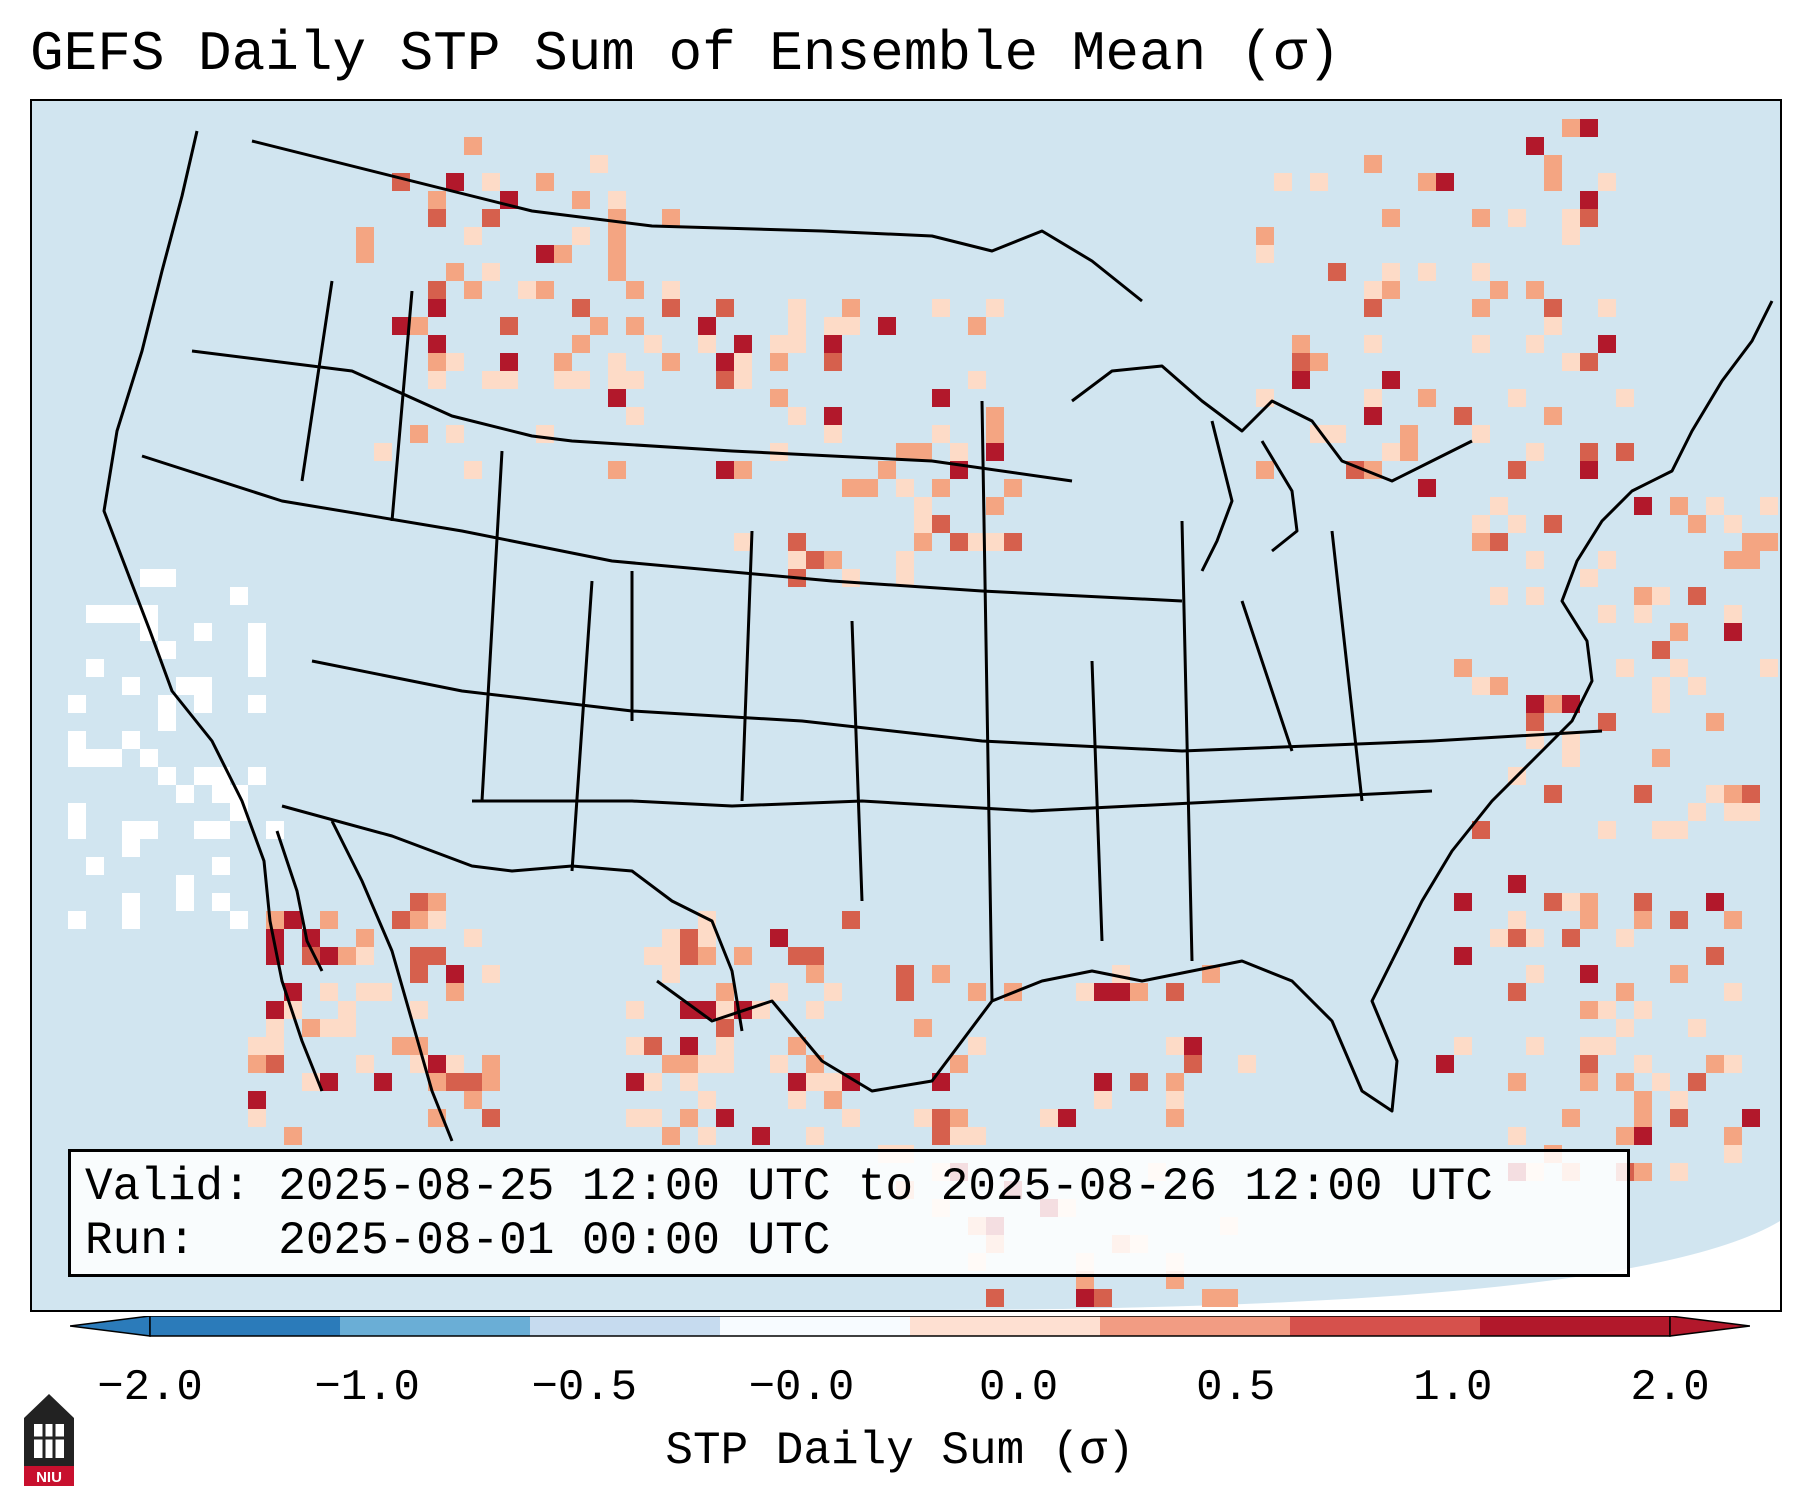  Describe the element at coordinates (685, 54) in the screenshot. I see `figure-title: GEFS Daily STP Sum of Ensemble Mean (σ)` at that location.